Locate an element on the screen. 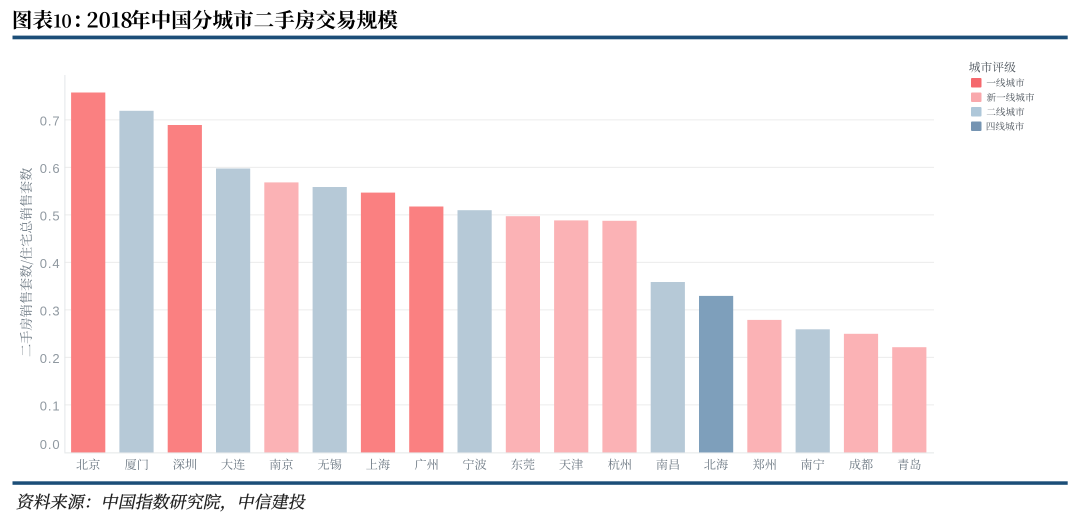 Image resolution: width=1080 pixels, height=515 pixels. svg-text: 0.4 is located at coordinates (50, 263).